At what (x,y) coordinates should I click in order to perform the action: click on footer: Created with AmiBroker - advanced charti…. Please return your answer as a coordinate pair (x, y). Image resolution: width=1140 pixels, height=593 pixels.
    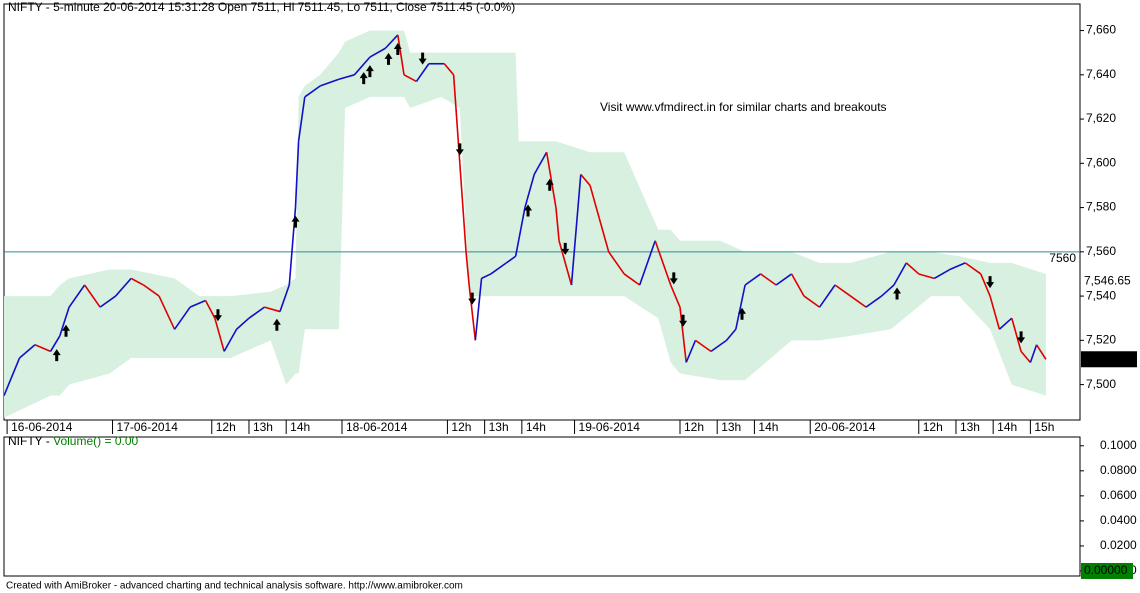
    Looking at the image, I should click on (234, 586).